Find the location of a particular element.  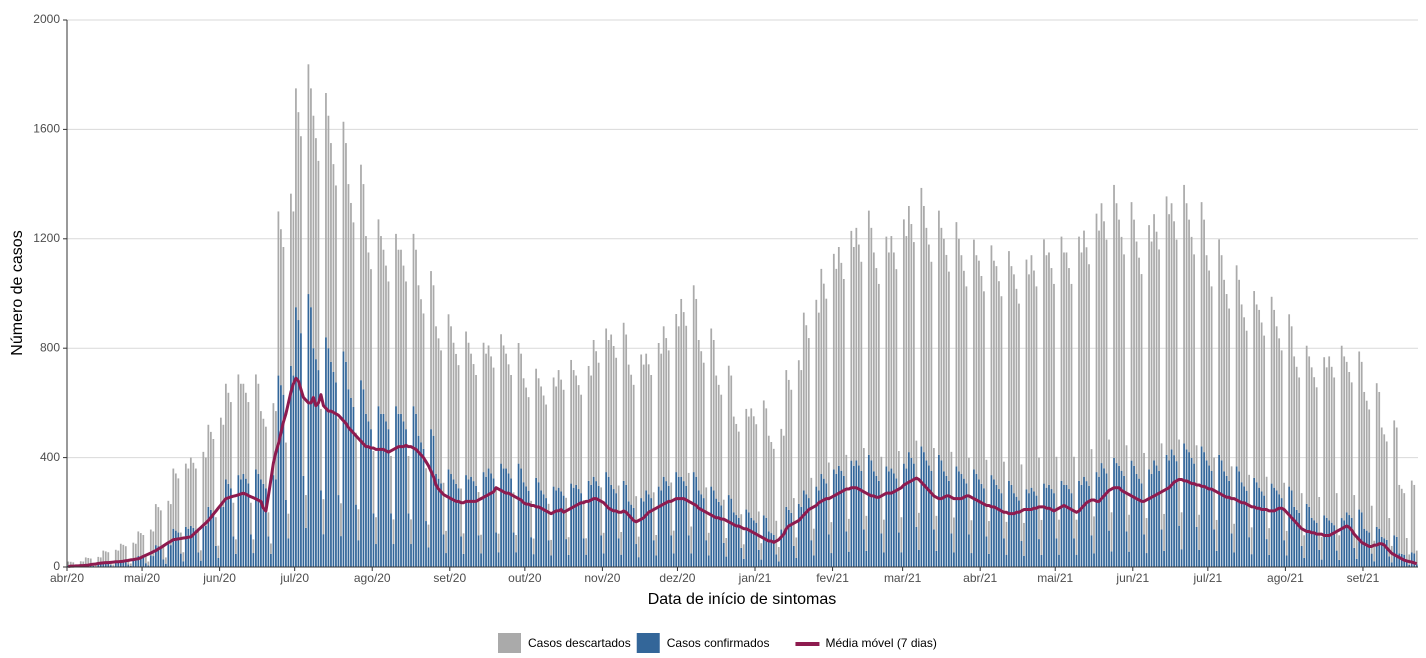

x-tick-label: ago/20 is located at coordinates (372, 578).